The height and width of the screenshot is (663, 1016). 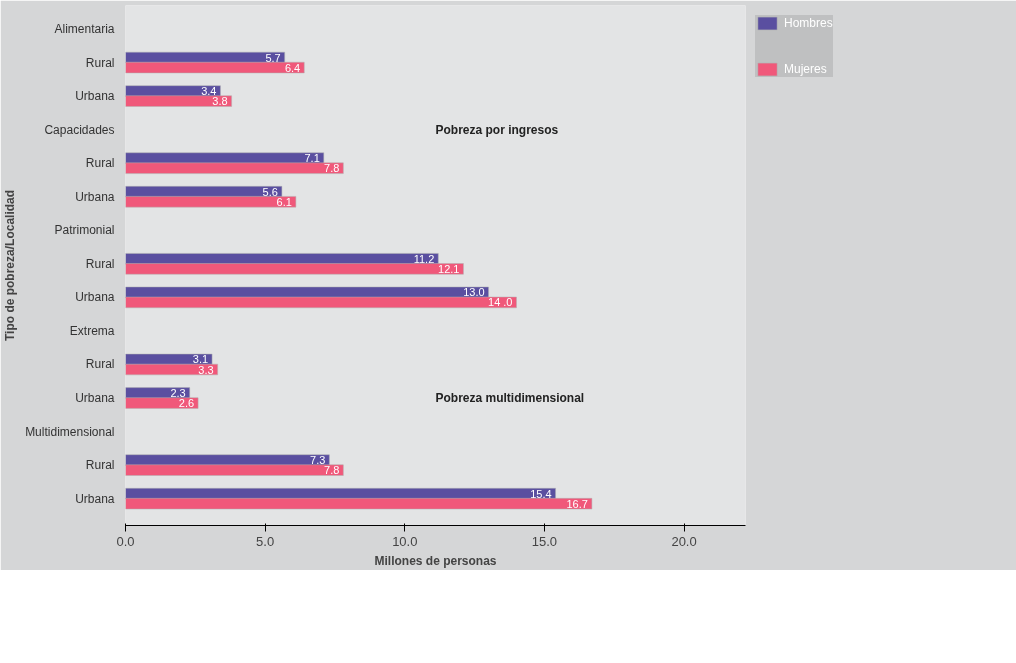 I want to click on x-tick-label: 10.0, so click(x=405, y=541).